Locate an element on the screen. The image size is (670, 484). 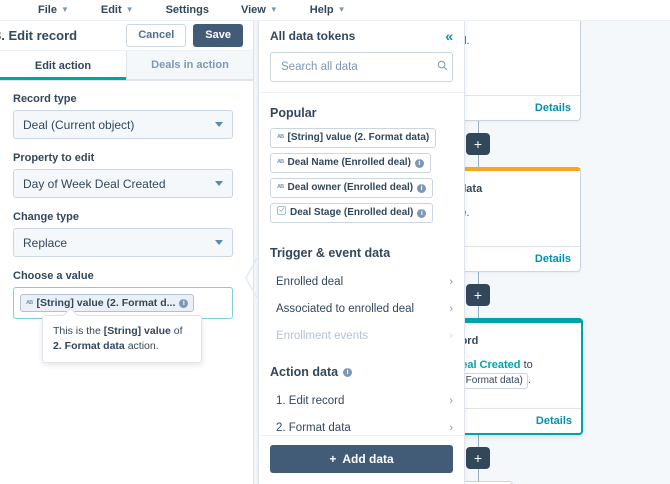
data-panel-footer: + Add data is located at coordinates (361, 459).